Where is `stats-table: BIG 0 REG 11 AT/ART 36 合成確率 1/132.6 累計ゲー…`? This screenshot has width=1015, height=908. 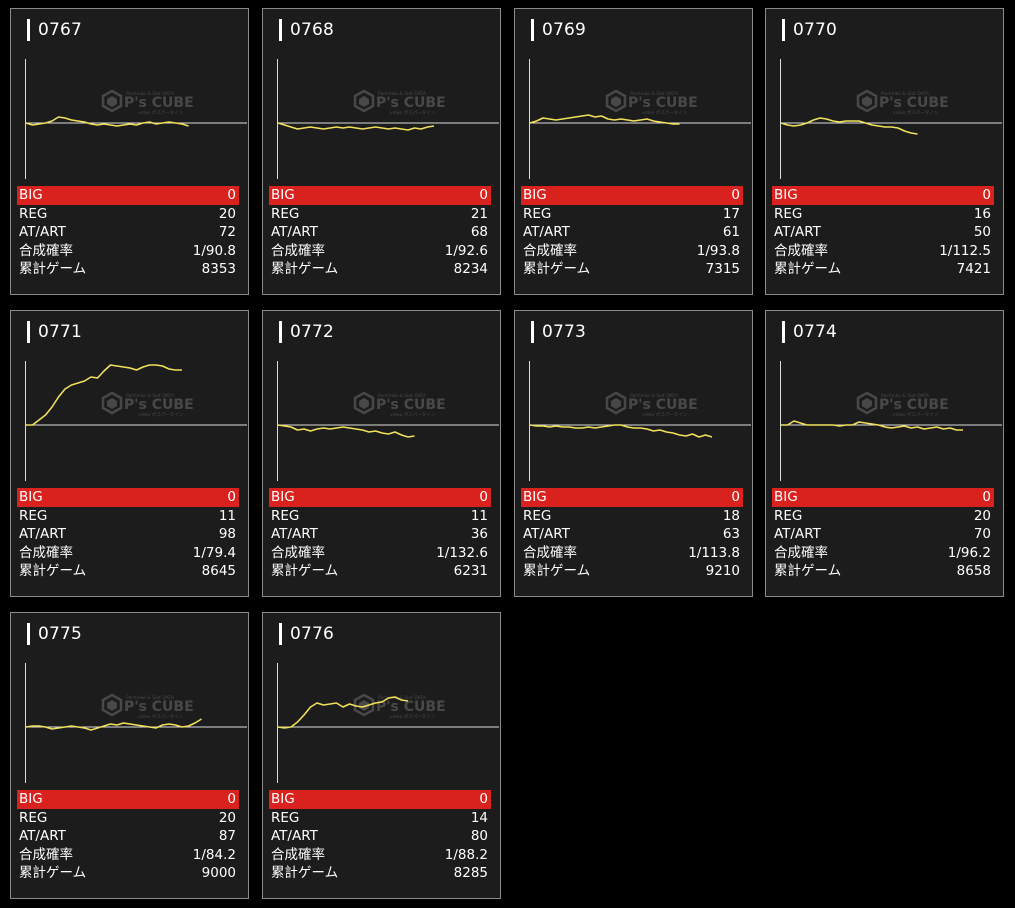
stats-table: BIG 0 REG 11 AT/ART 36 合成確率 1/132.6 累計ゲー… is located at coordinates (380, 534).